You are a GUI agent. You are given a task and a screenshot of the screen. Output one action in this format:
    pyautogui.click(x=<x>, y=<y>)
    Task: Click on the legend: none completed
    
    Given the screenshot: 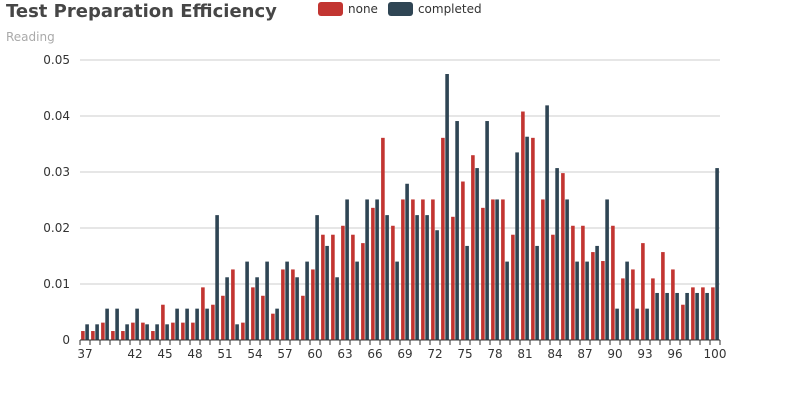 What is the action you would take?
    pyautogui.click(x=400, y=9)
    